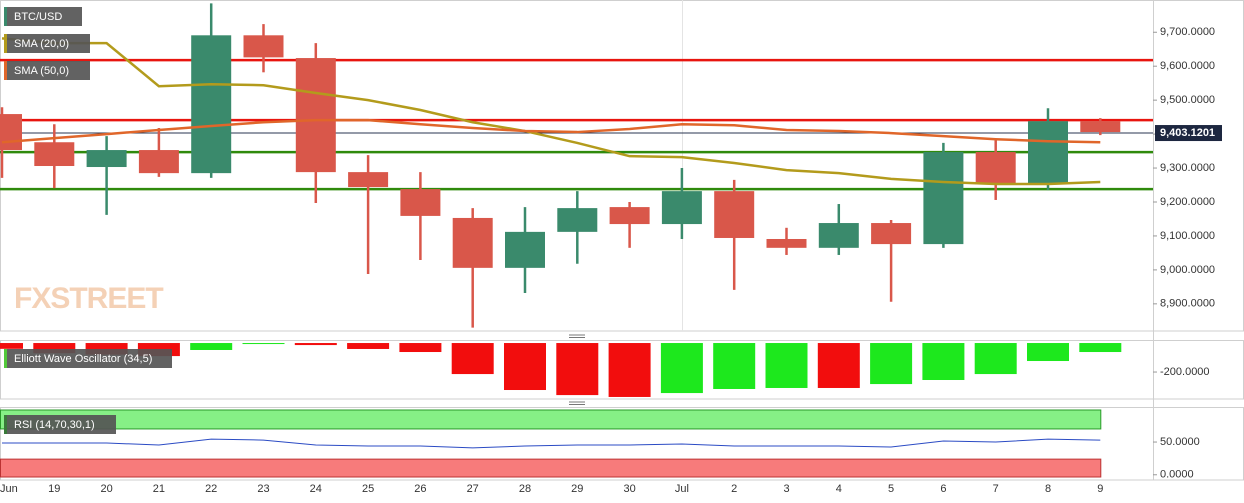  What do you see at coordinates (1180, 442) in the screenshot?
I see `y-tick-label: 50.0000` at bounding box center [1180, 442].